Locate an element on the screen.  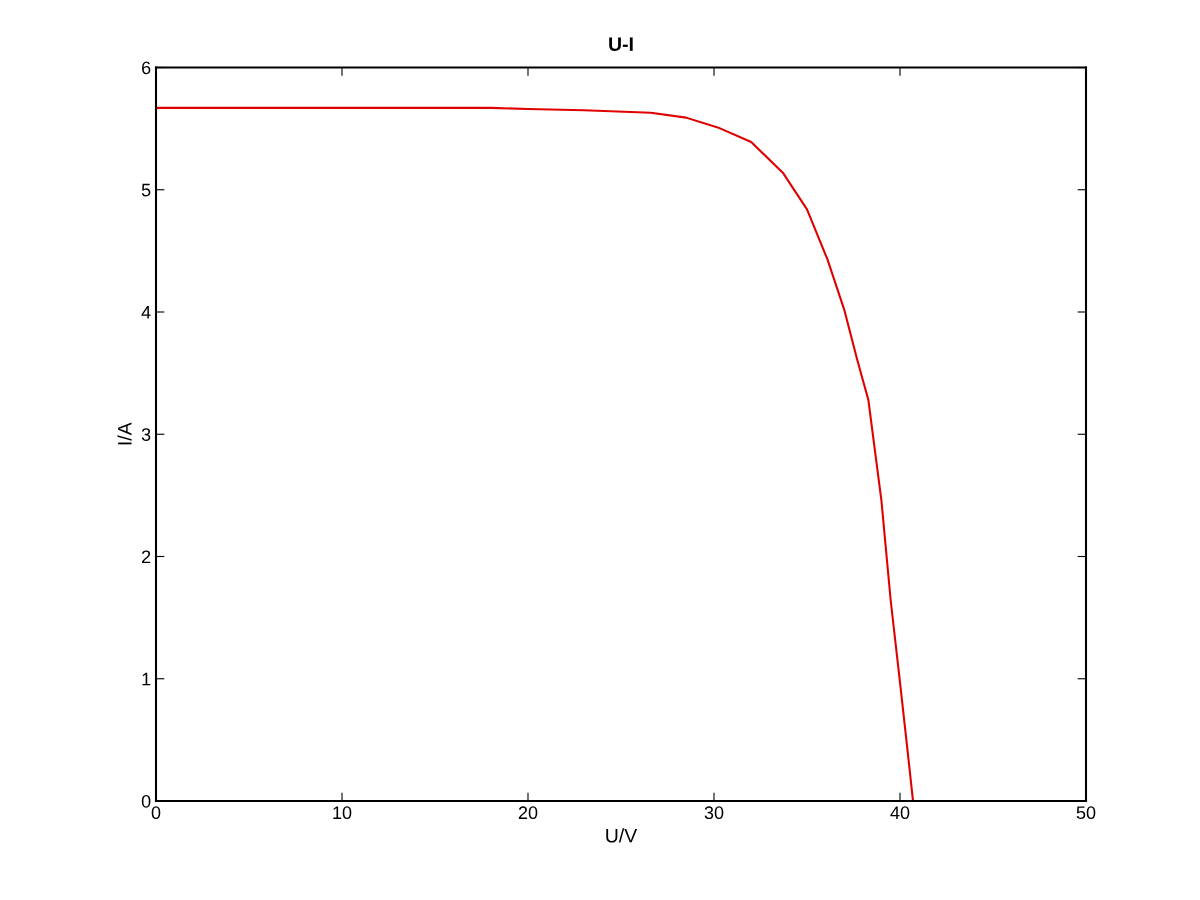
chart-title: U-I is located at coordinates (621, 44).